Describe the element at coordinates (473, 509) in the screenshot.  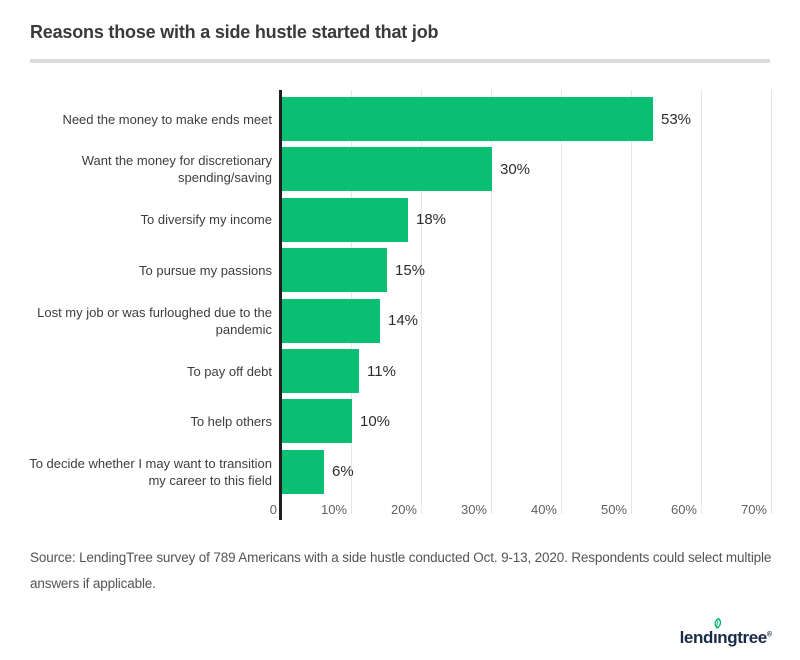
I see `x-tick-30%: 30%` at that location.